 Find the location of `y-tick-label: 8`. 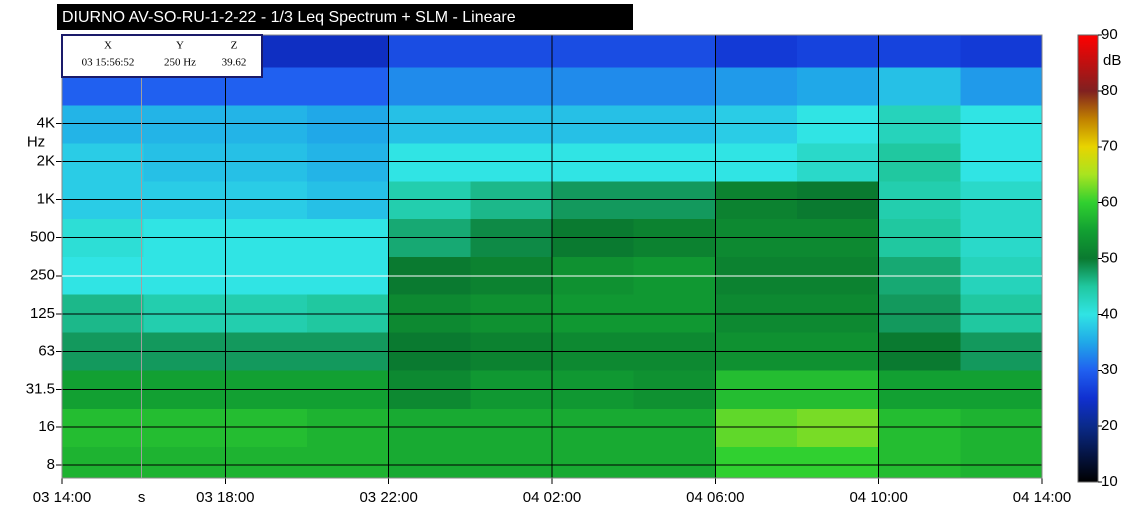

y-tick-label: 8 is located at coordinates (51, 464).